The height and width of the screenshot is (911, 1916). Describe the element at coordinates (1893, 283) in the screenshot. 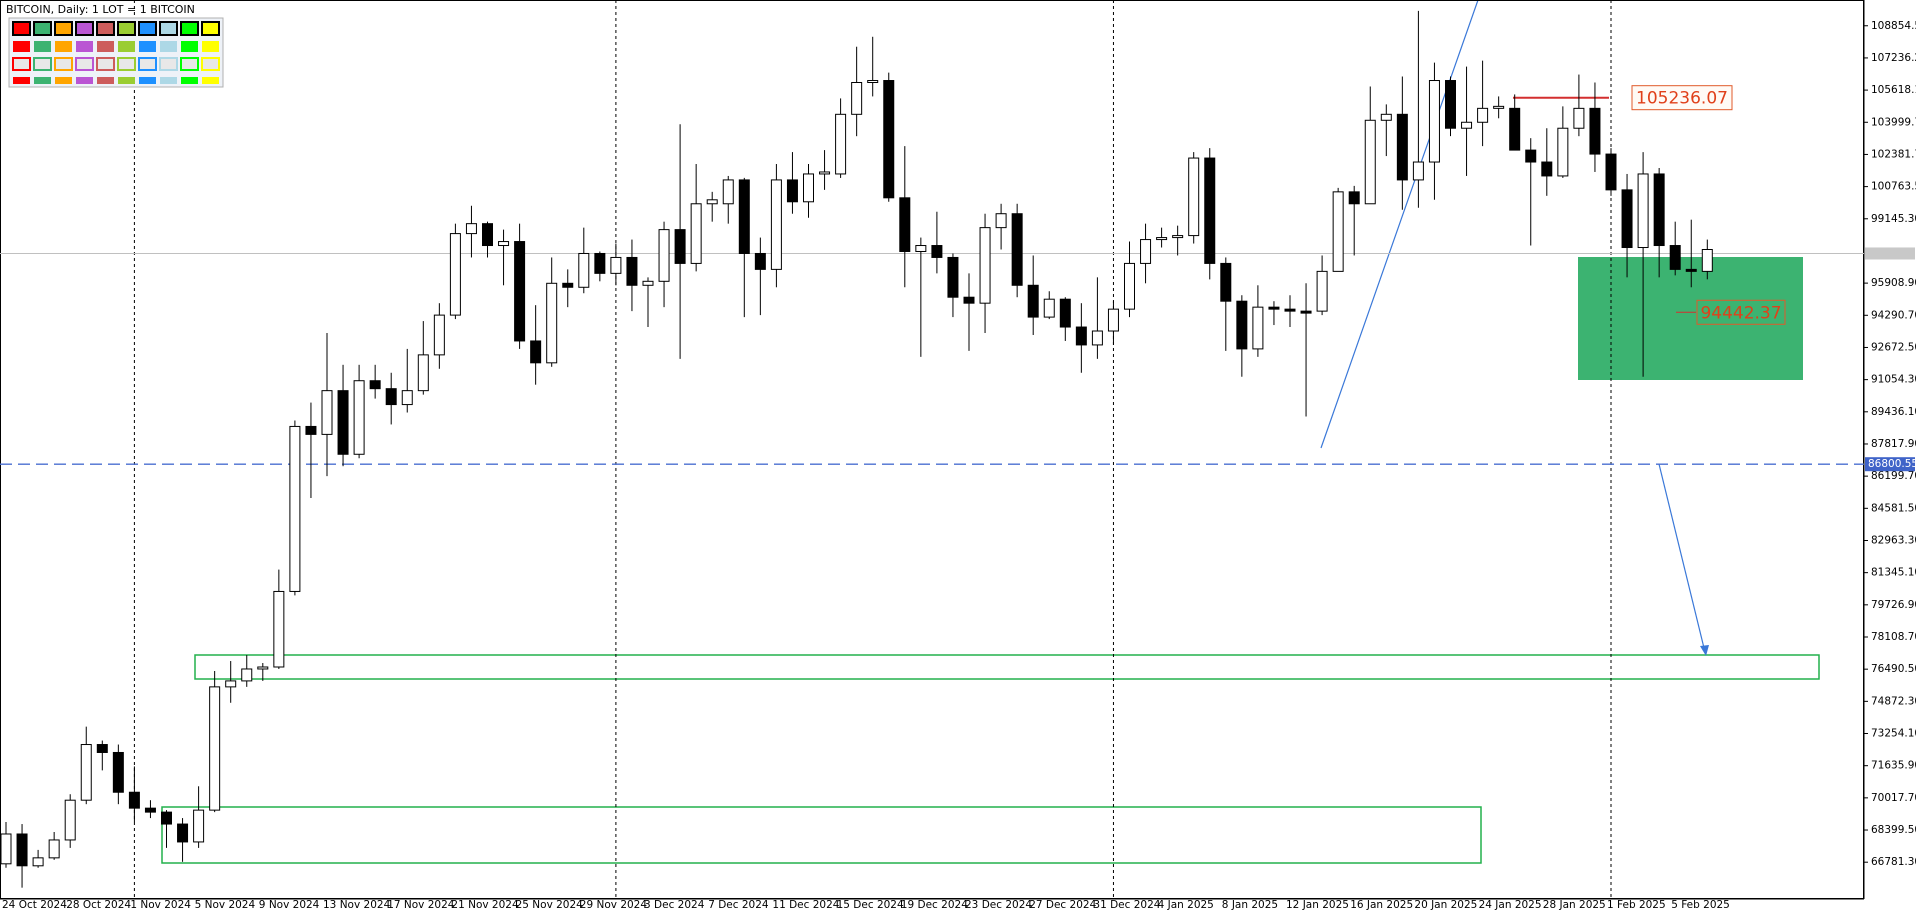

I see `y-tick-label: 95908.90` at that location.